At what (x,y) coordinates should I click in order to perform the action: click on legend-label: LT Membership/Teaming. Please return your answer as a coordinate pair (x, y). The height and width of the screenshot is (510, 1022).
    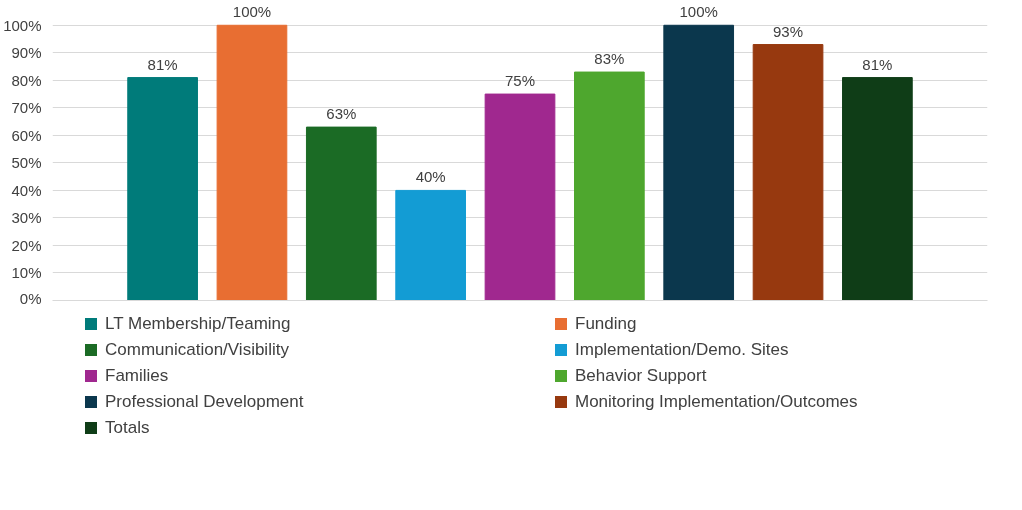
    Looking at the image, I should click on (198, 323).